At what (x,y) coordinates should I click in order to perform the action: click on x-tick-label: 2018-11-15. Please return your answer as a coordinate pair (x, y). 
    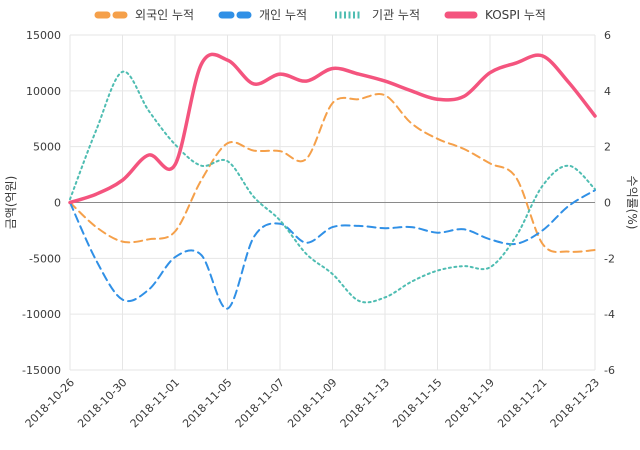
    Looking at the image, I should click on (417, 403).